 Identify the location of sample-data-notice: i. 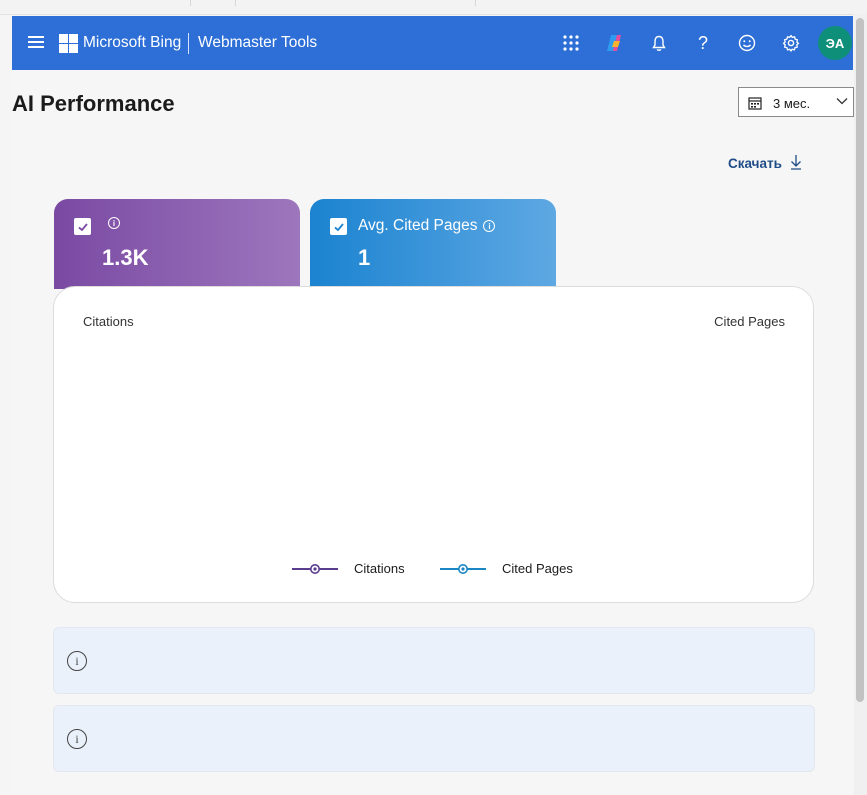
(434, 660).